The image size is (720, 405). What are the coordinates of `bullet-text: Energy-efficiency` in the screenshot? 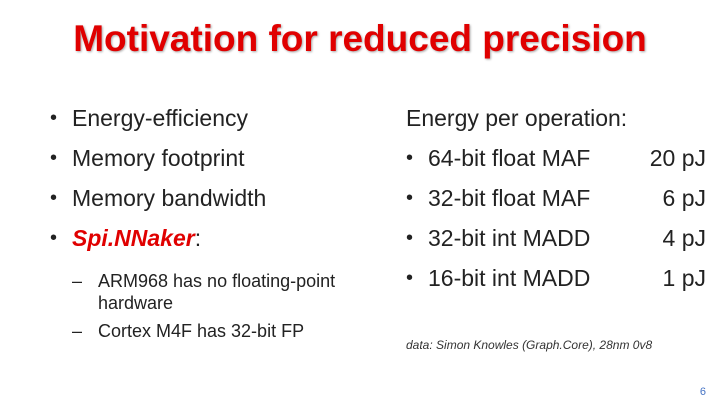 It's located at (160, 118).